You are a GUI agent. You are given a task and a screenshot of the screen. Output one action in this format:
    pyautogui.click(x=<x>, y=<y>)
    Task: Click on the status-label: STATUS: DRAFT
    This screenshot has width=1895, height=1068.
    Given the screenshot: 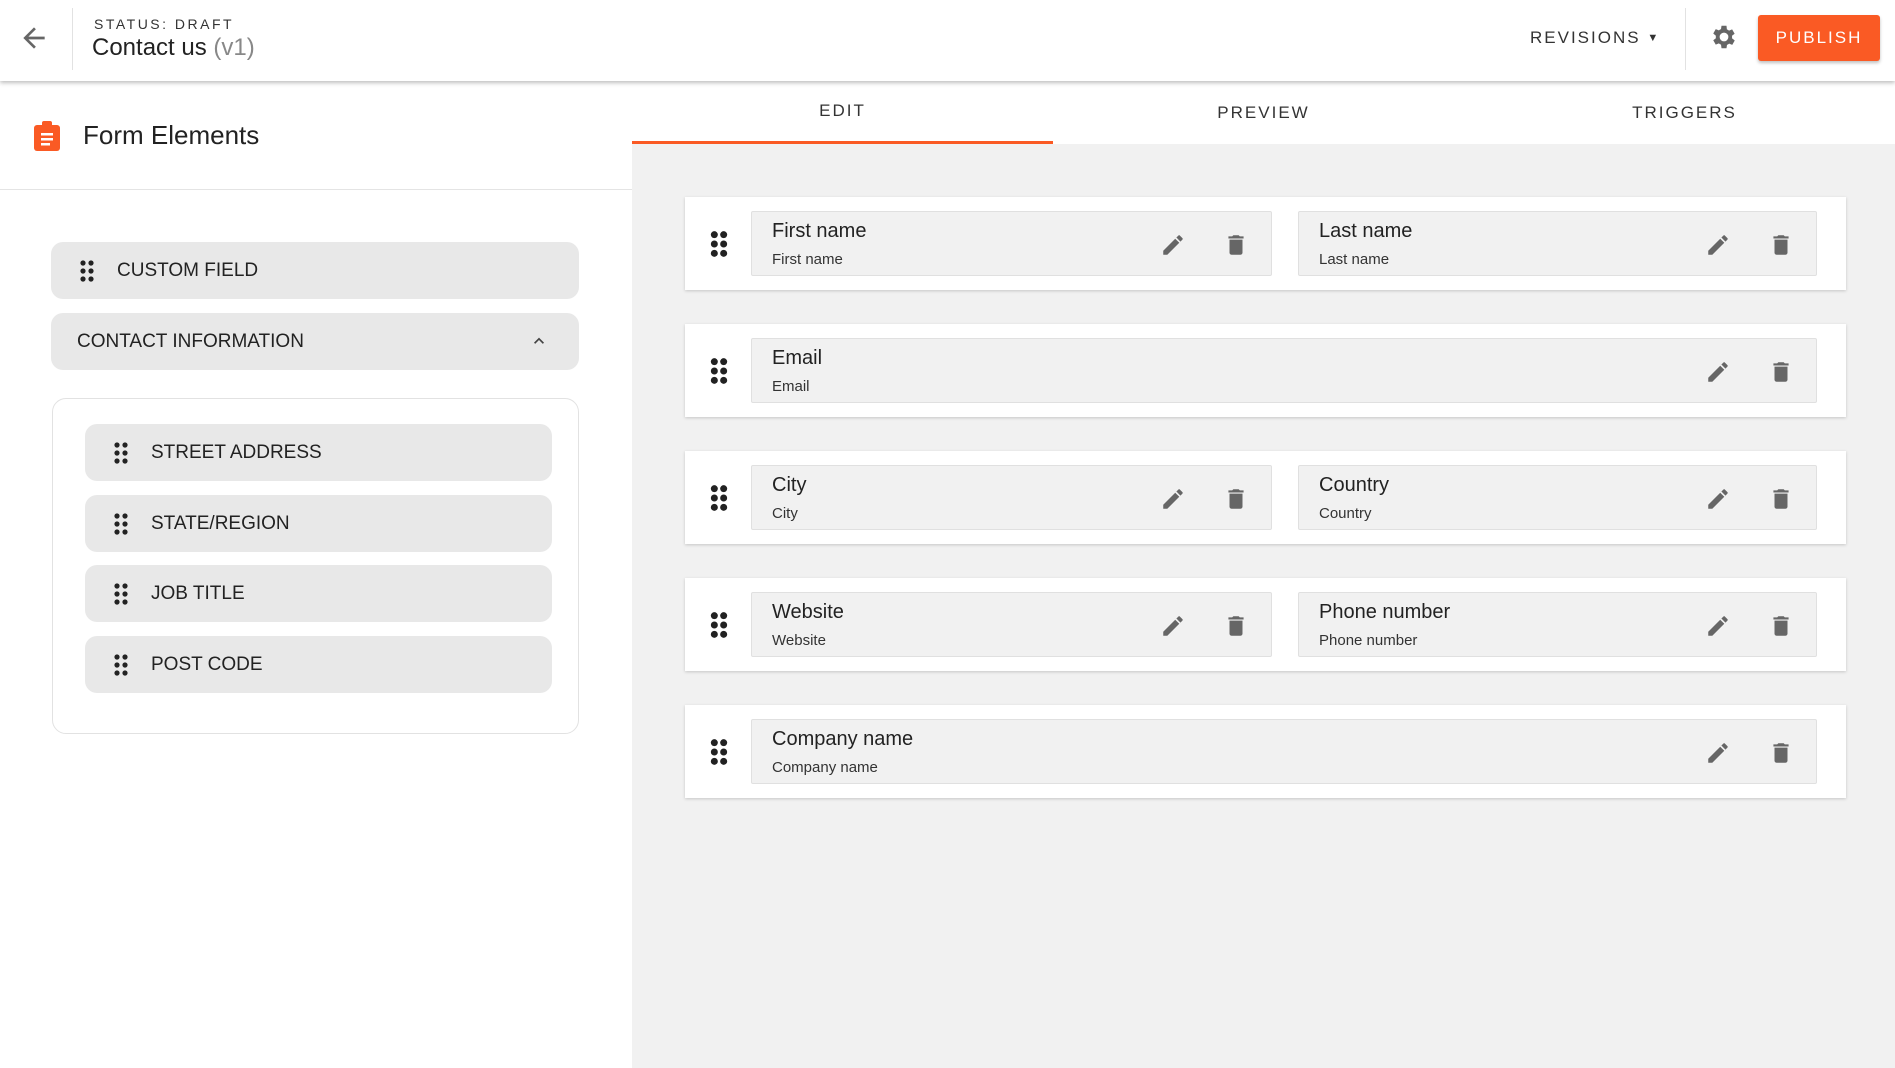 What is the action you would take?
    pyautogui.click(x=164, y=24)
    